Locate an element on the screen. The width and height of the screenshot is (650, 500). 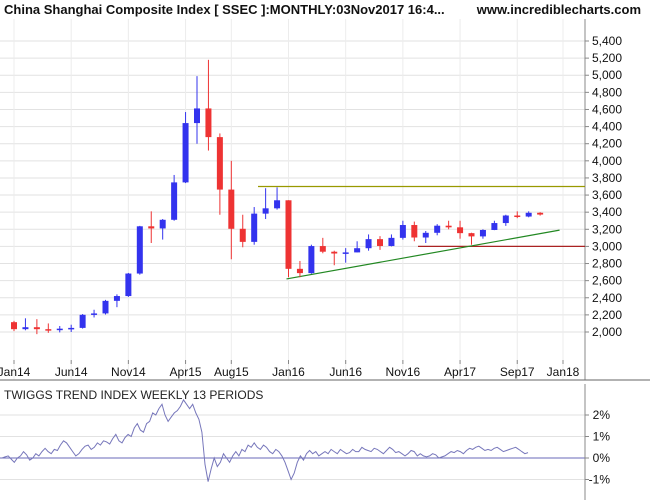
price-tick-label: 4,400 is located at coordinates (607, 127).